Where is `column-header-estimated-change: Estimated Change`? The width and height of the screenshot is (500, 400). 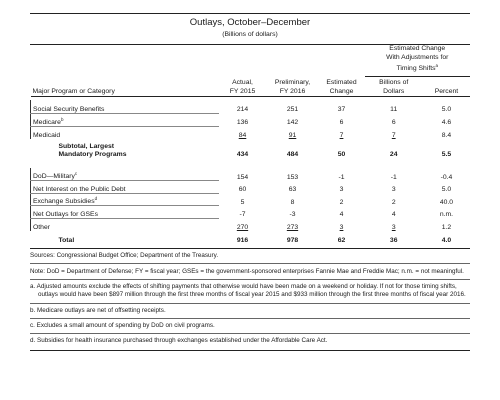
column-header-estimated-change: Estimated Change is located at coordinates (341, 87).